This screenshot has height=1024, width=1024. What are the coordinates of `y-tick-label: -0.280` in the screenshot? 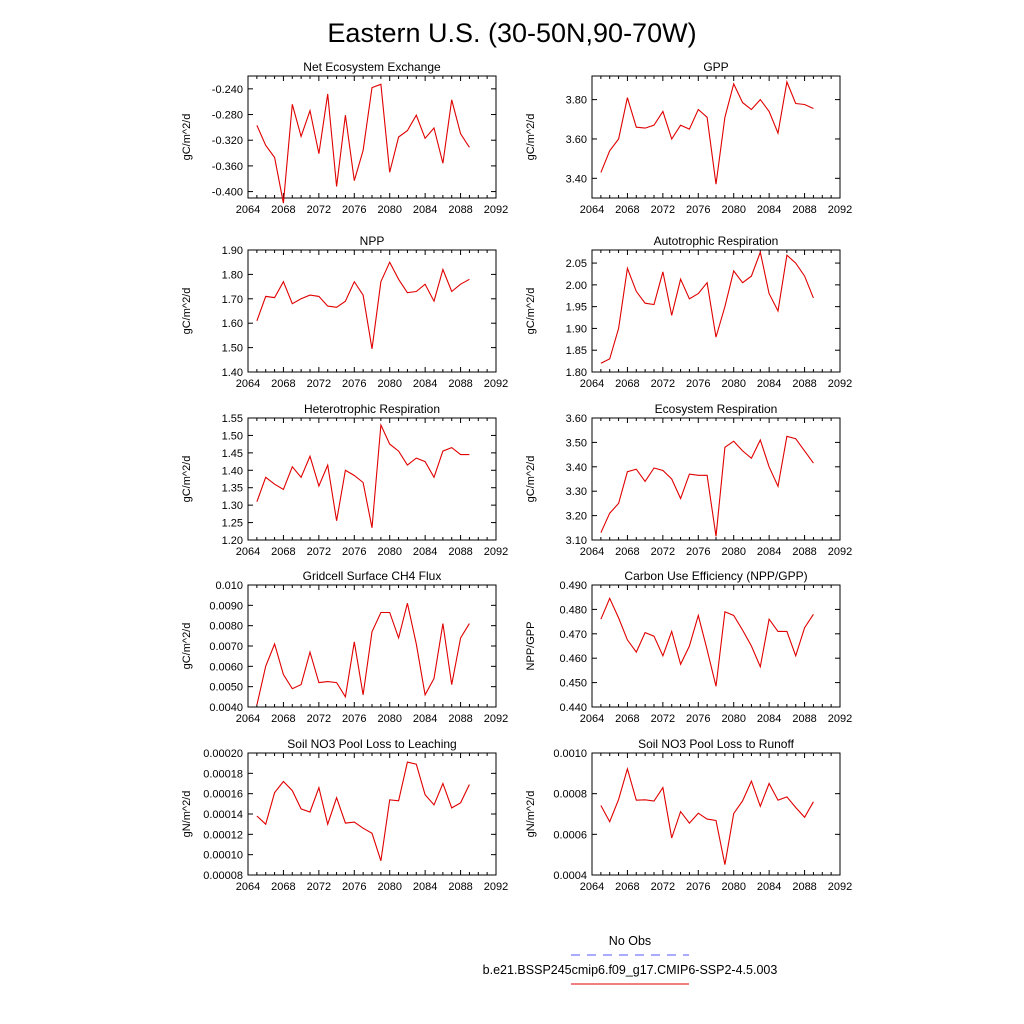 It's located at (227, 116).